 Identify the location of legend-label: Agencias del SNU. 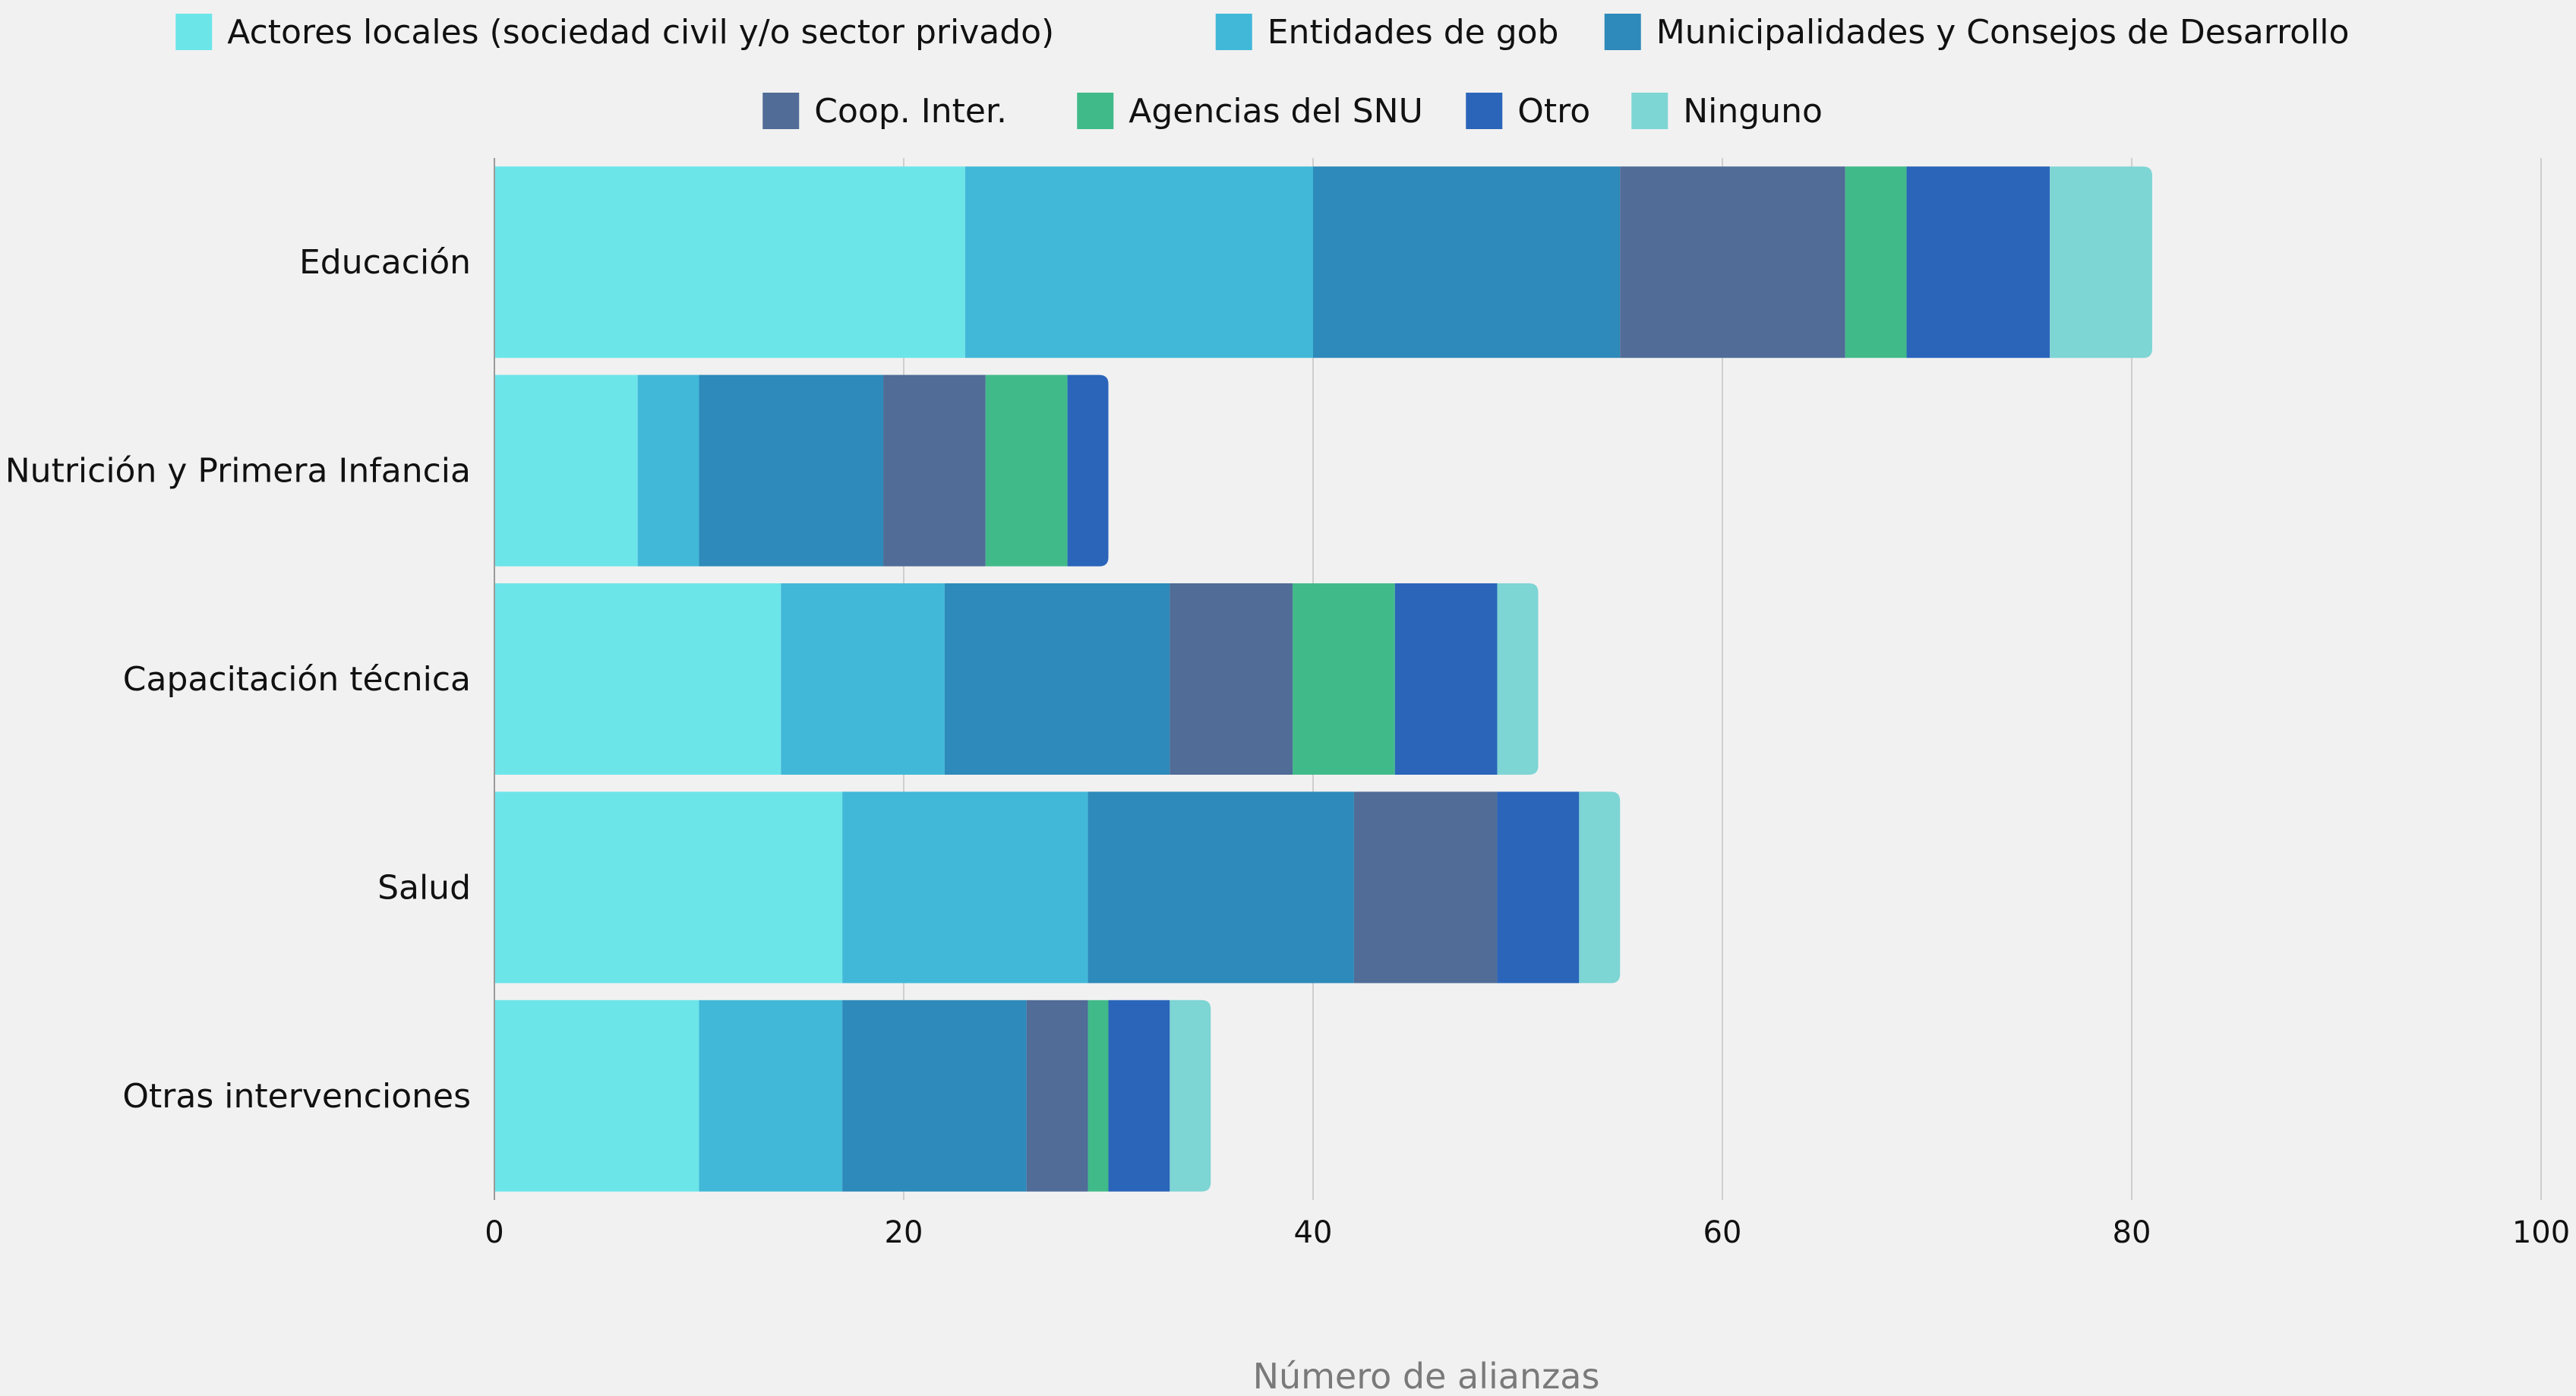
(1276, 111).